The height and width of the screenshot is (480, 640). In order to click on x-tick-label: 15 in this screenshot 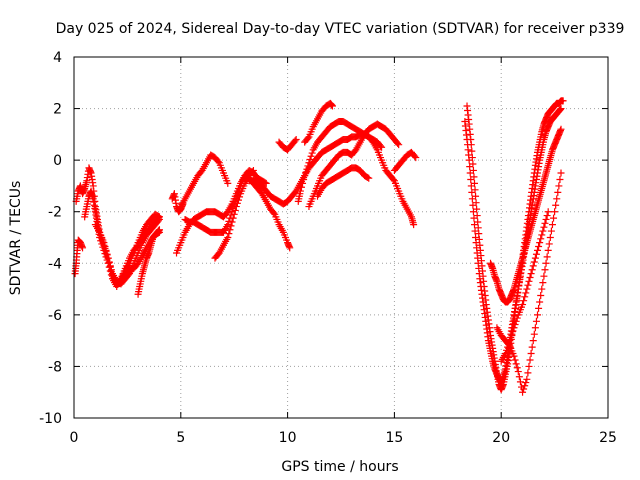, I will do `click(394, 438)`.